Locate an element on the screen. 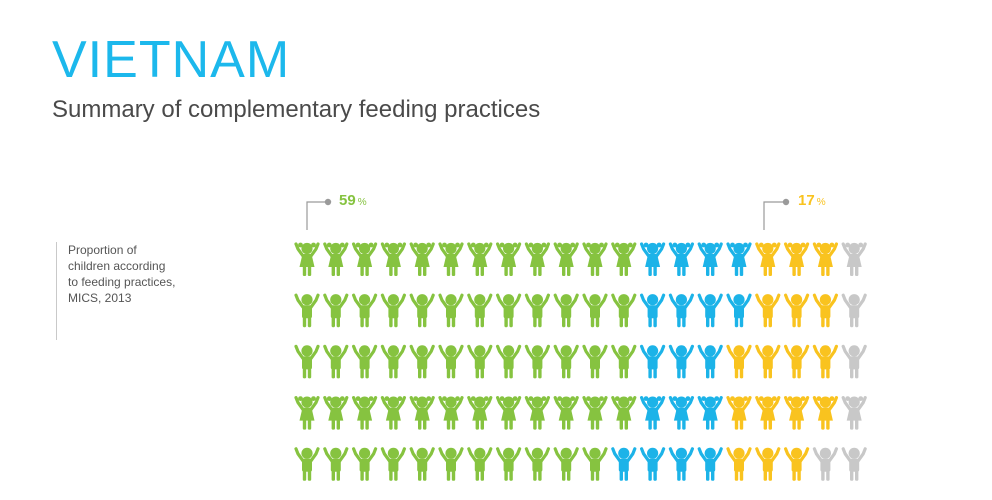  callout-green-label: 59% is located at coordinates (353, 200).